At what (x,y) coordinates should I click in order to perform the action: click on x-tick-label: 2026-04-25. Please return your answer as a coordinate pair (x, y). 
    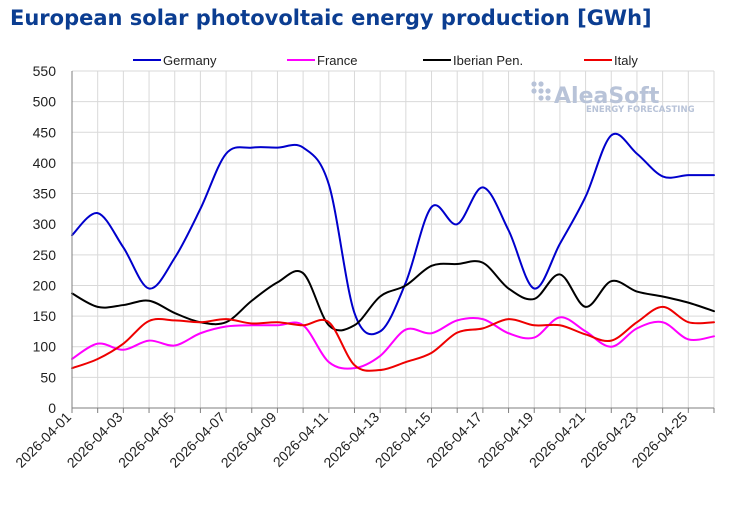
    Looking at the image, I should click on (659, 440).